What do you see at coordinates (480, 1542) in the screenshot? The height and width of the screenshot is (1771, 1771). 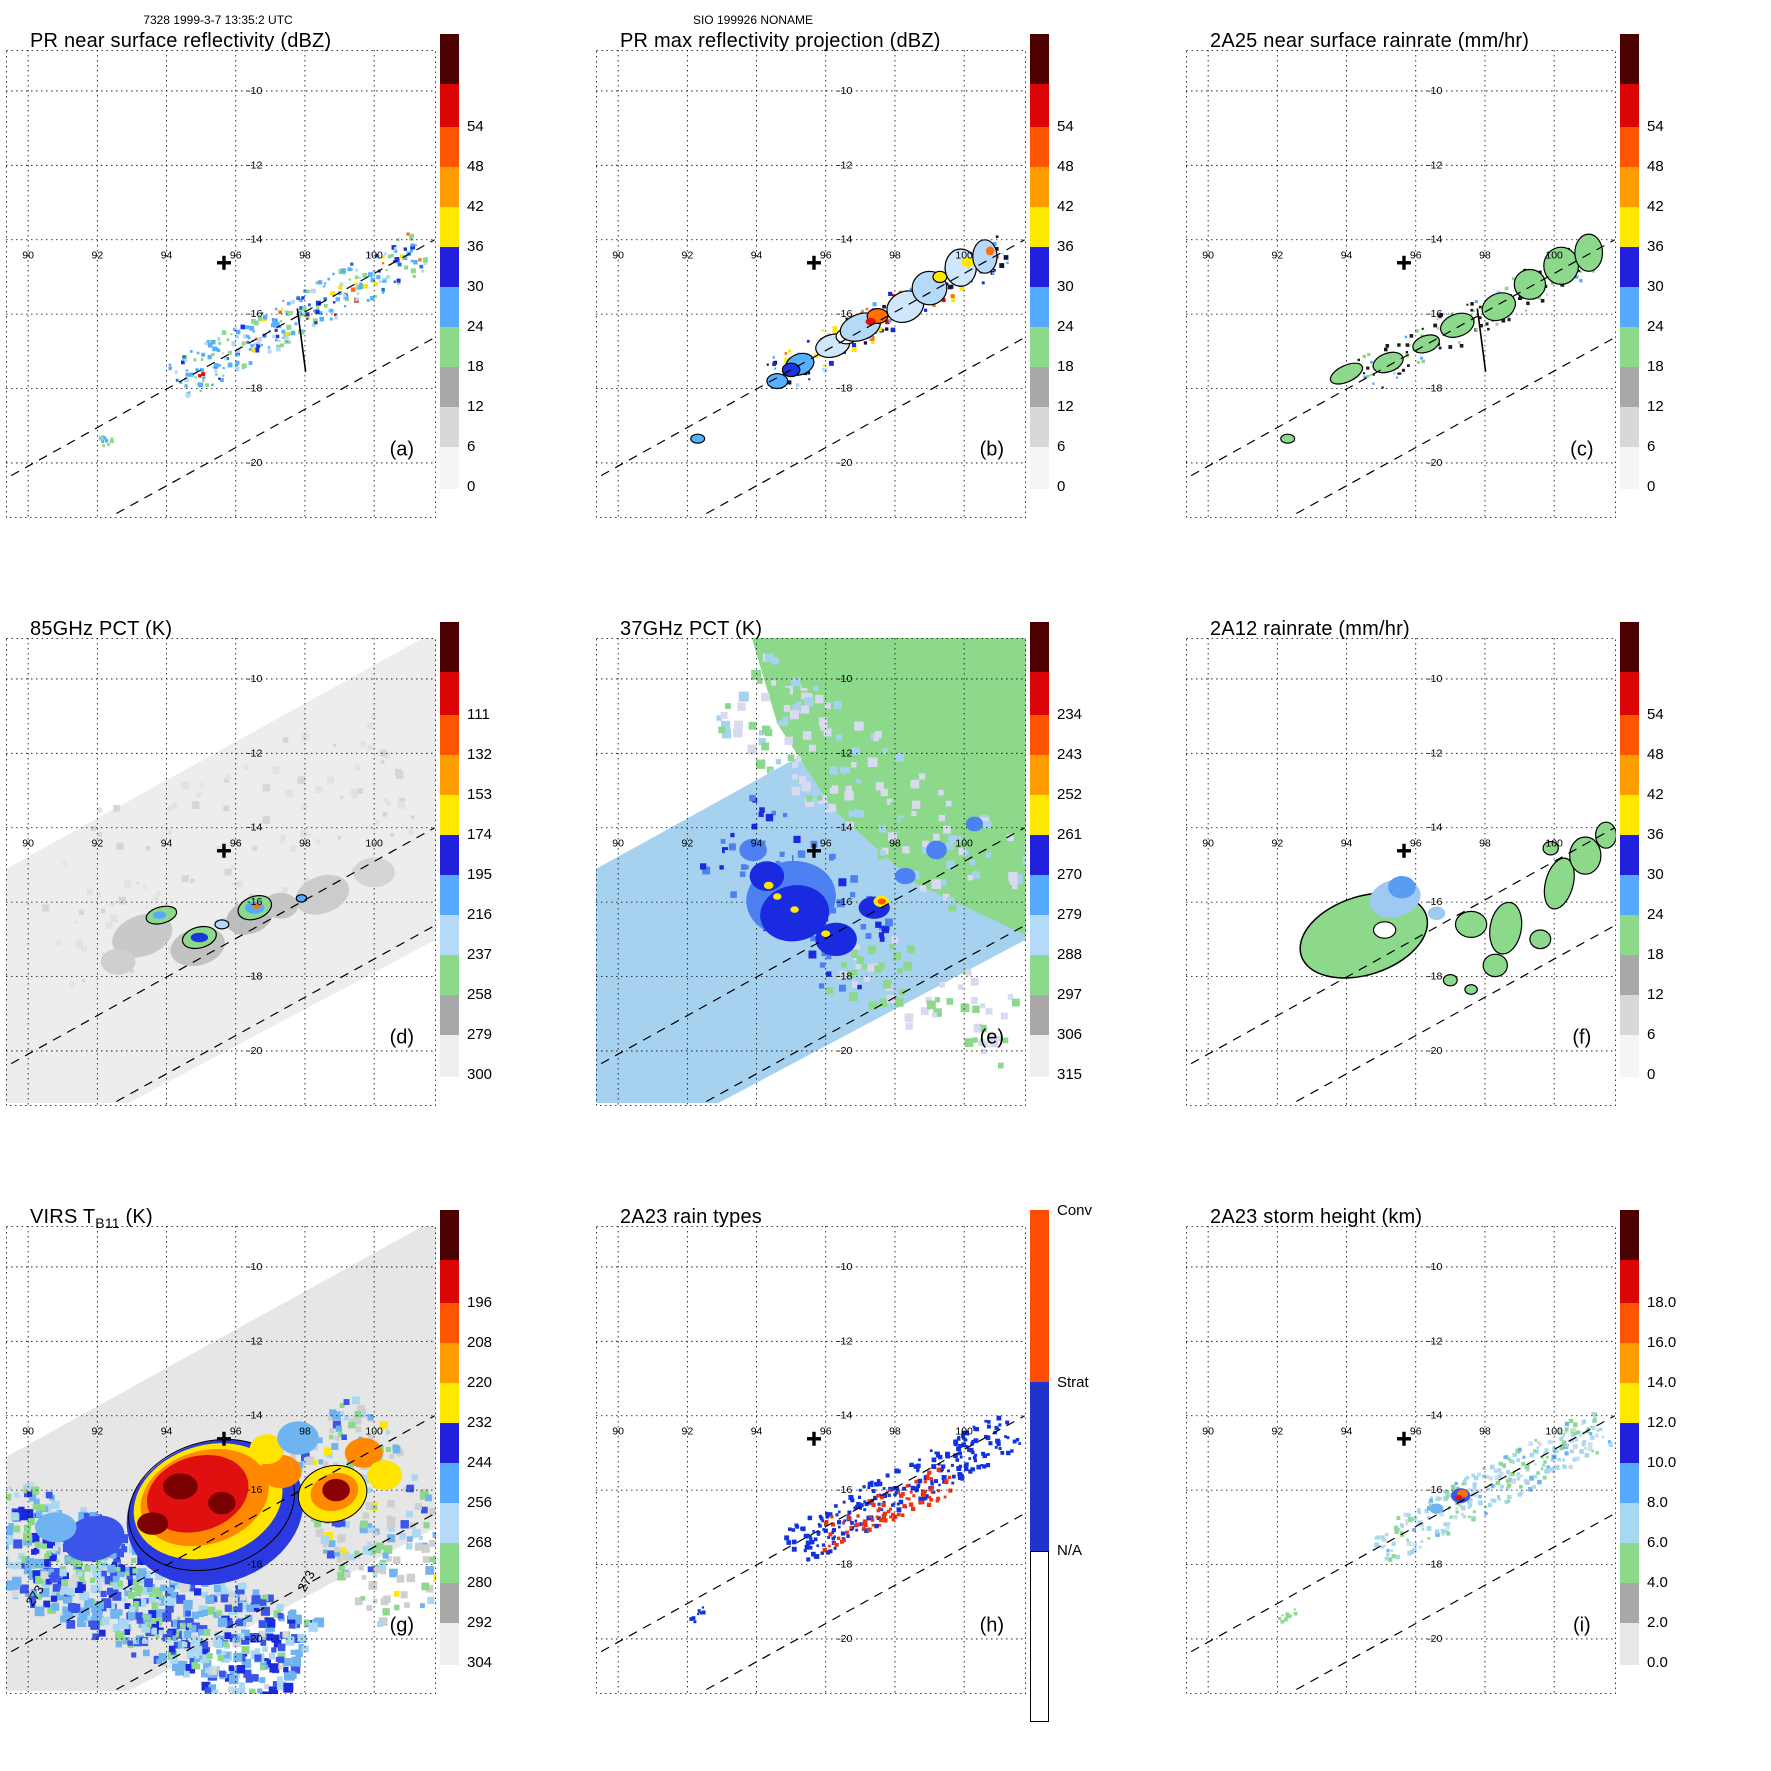 I see `colorbar-tick-label: 268` at bounding box center [480, 1542].